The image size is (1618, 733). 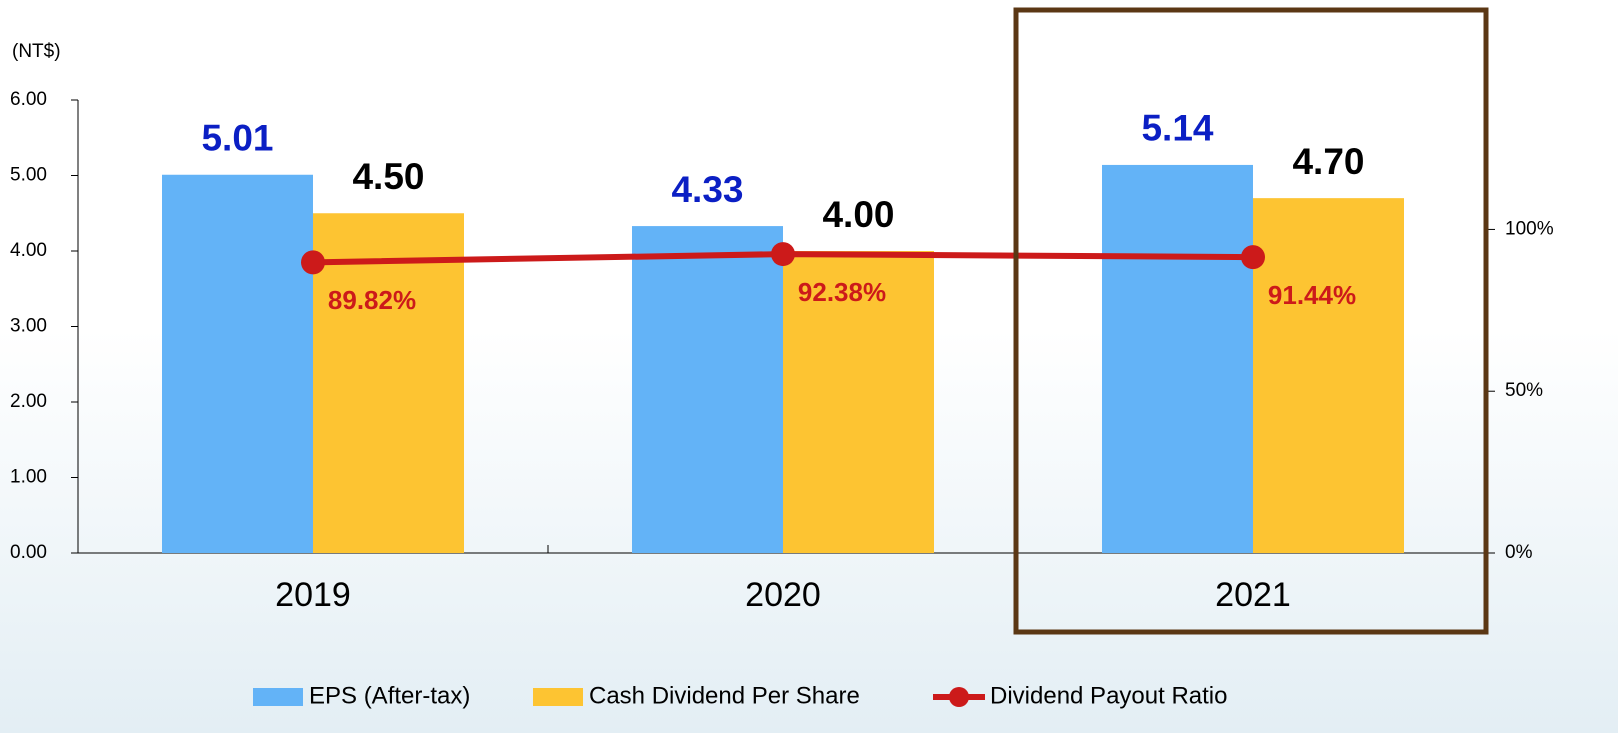 What do you see at coordinates (28, 477) in the screenshot?
I see `y-tick-label: 1.00` at bounding box center [28, 477].